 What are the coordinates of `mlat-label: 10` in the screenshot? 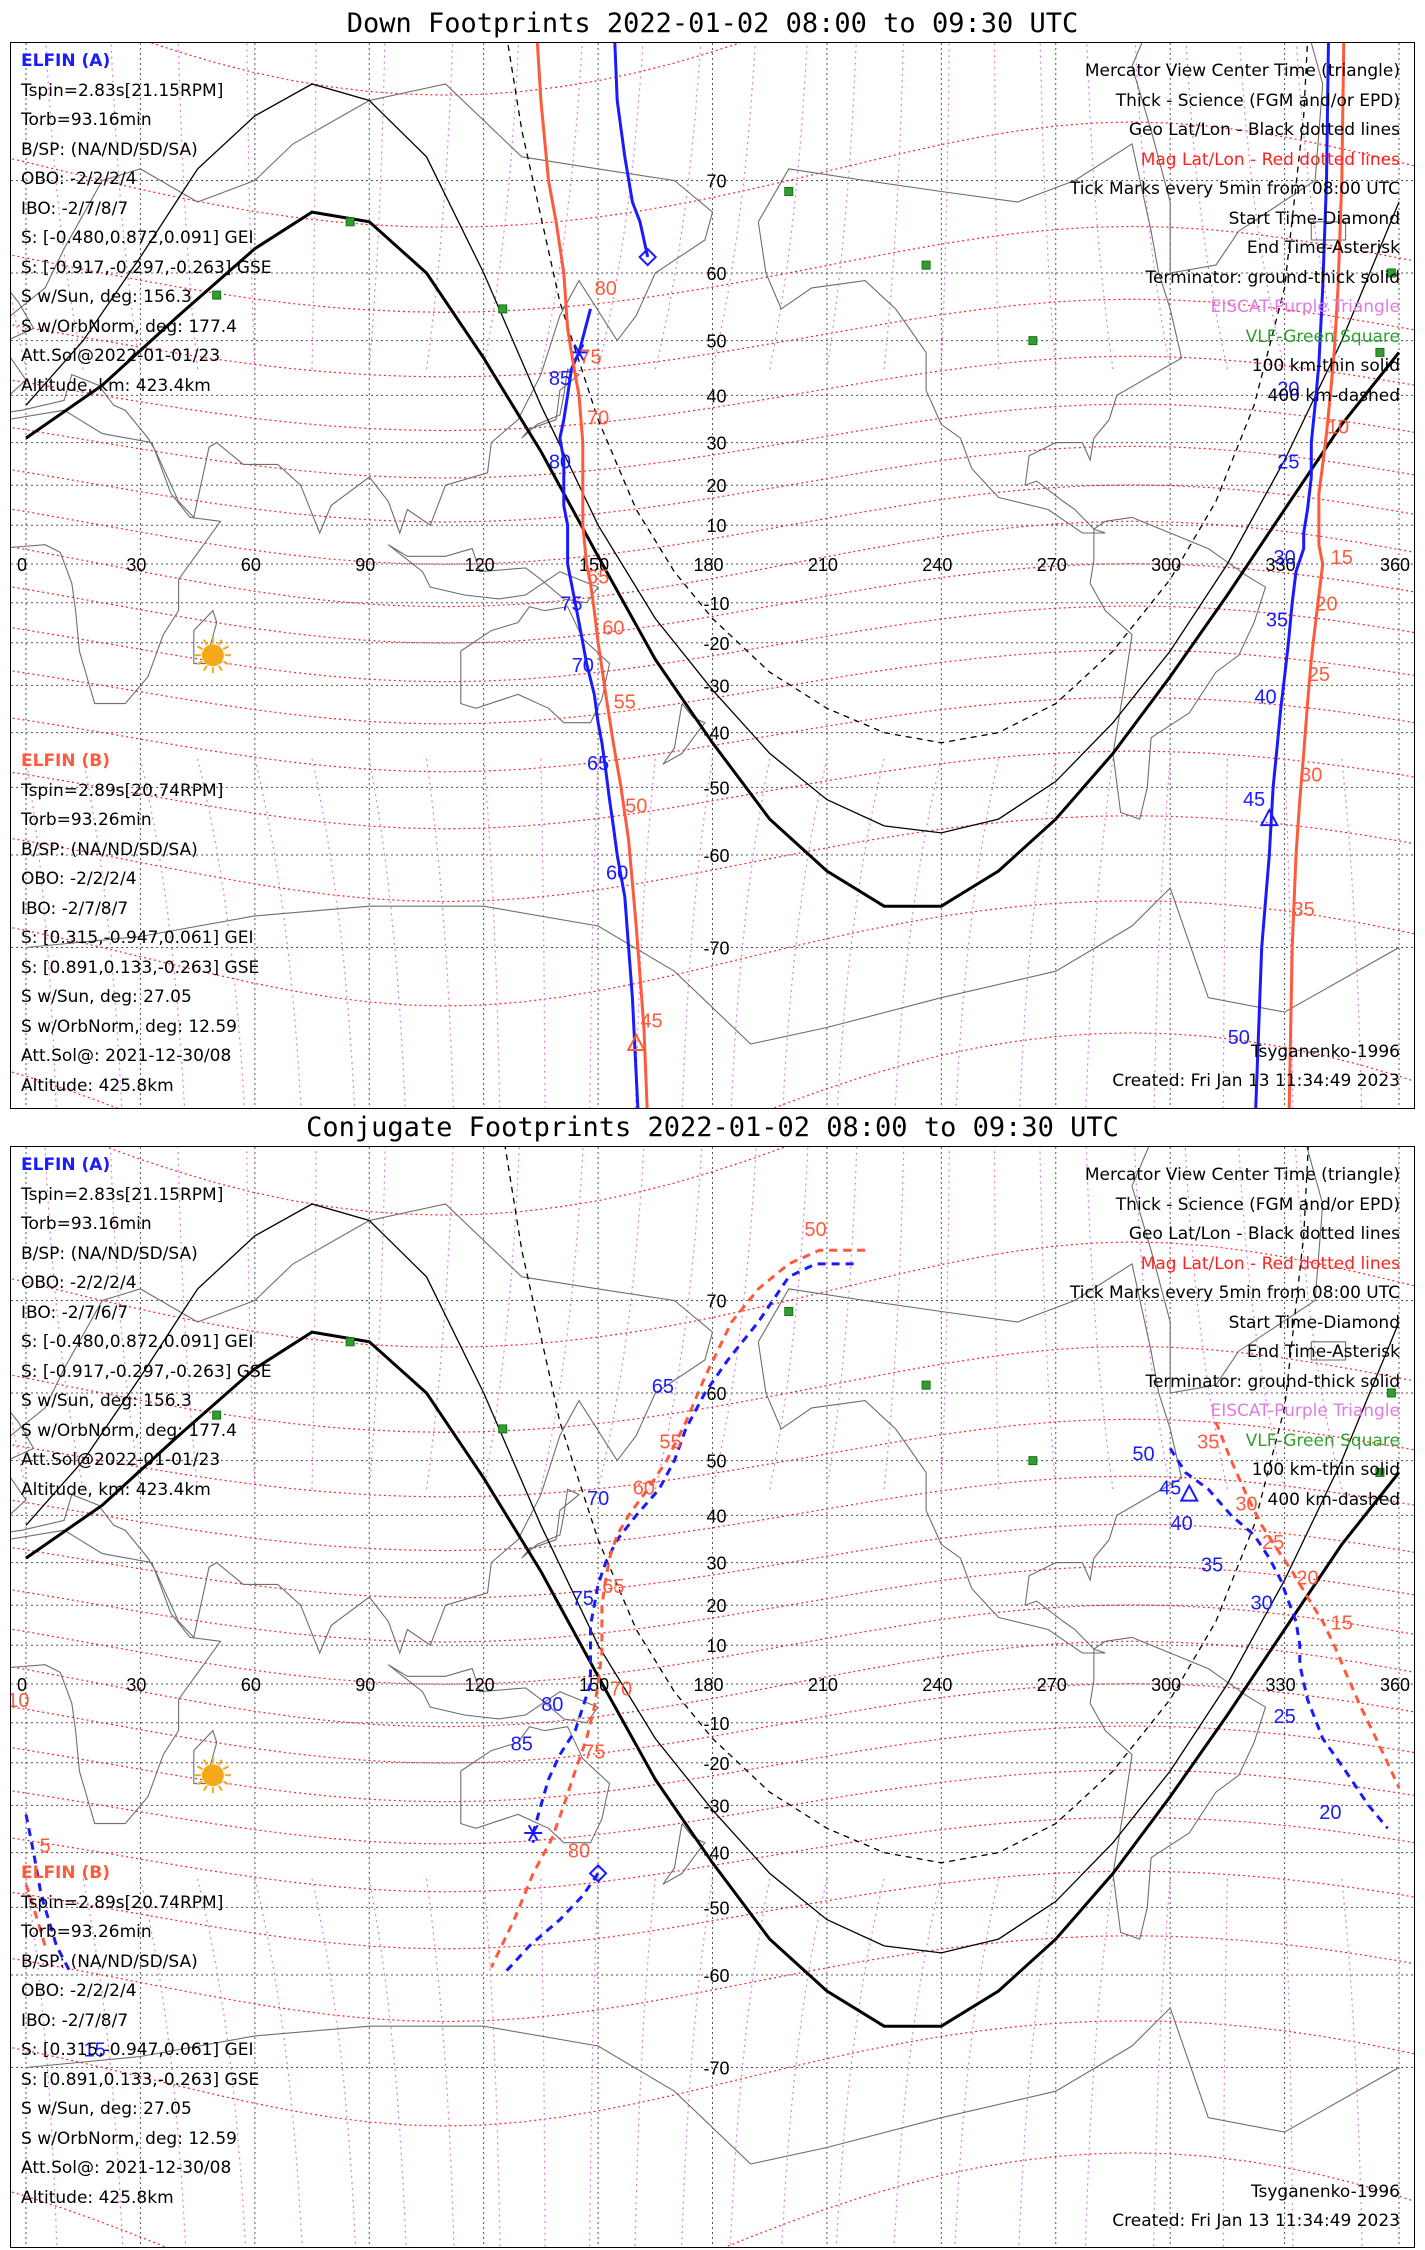 It's located at (20, 1701).